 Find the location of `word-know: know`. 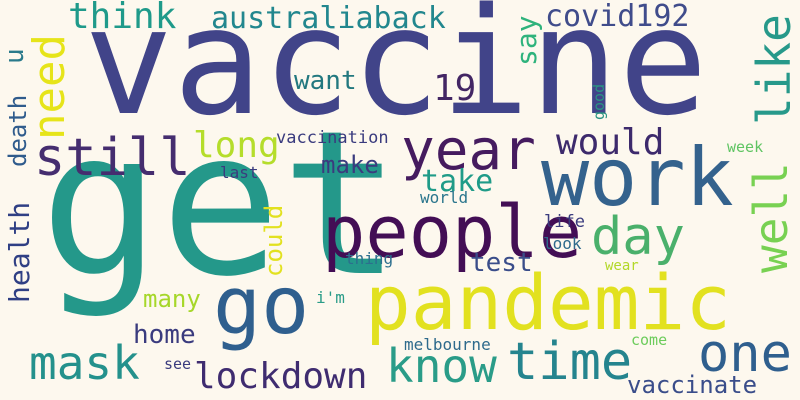

word-know: know is located at coordinates (441, 366).